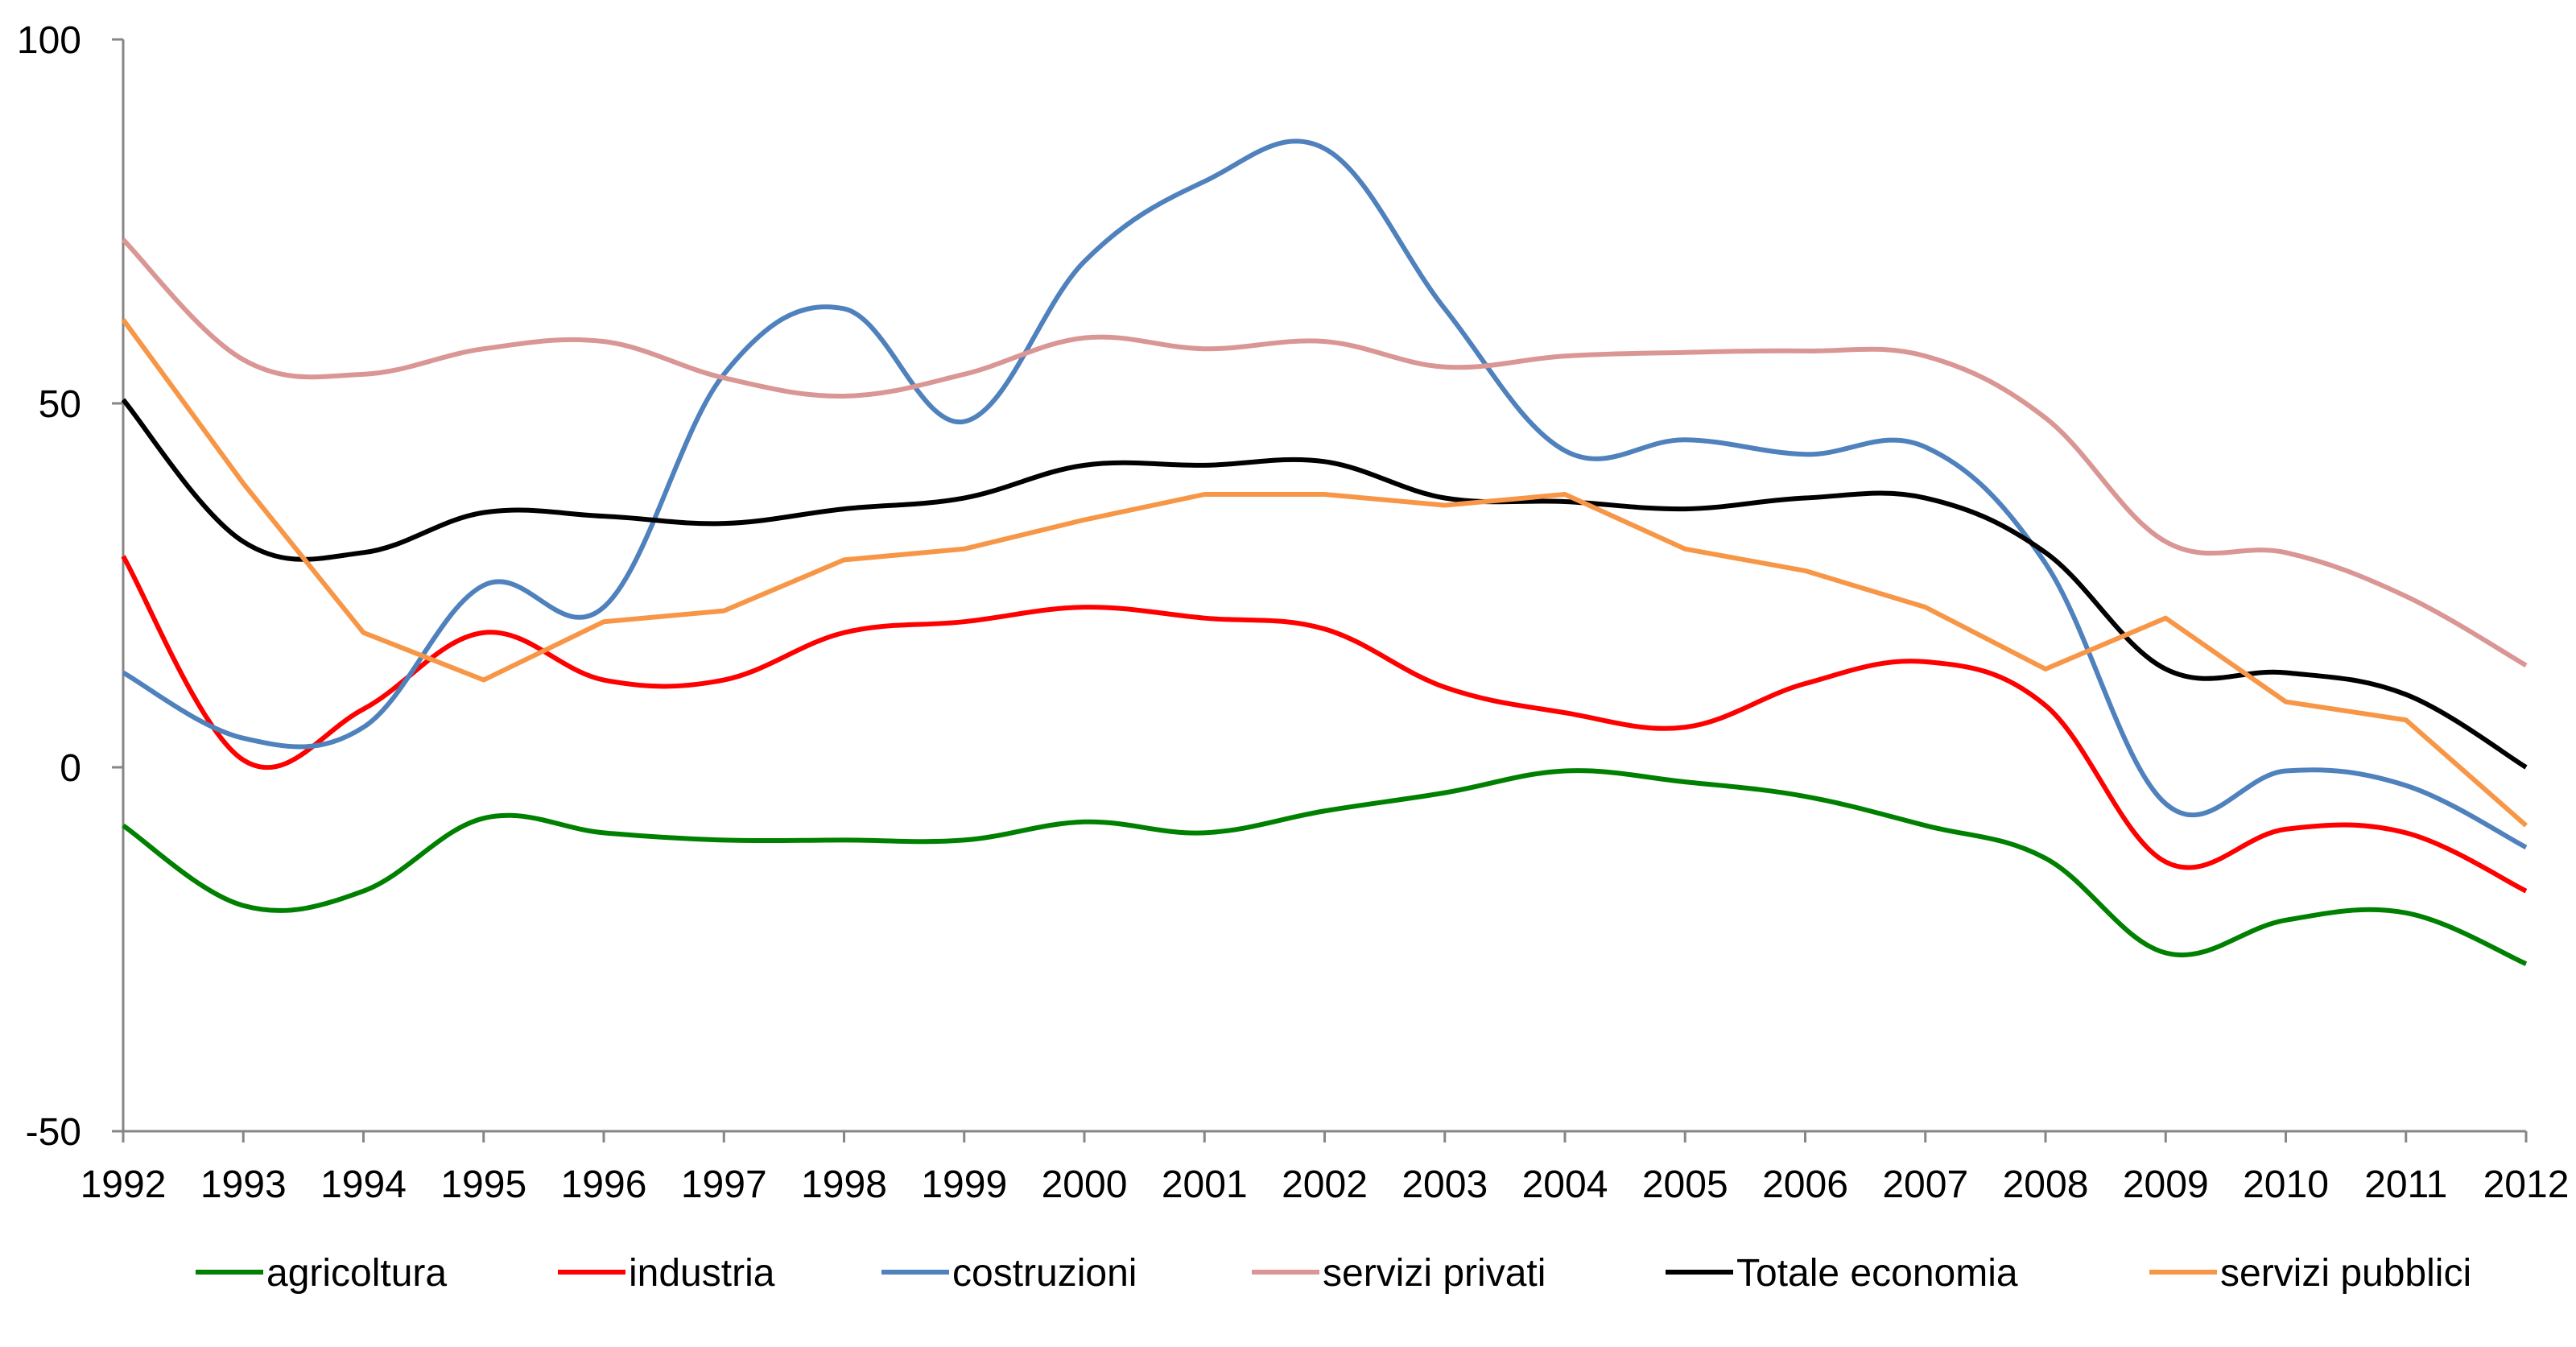  Describe the element at coordinates (2046, 1184) in the screenshot. I see `x-tick-label: 2008` at that location.